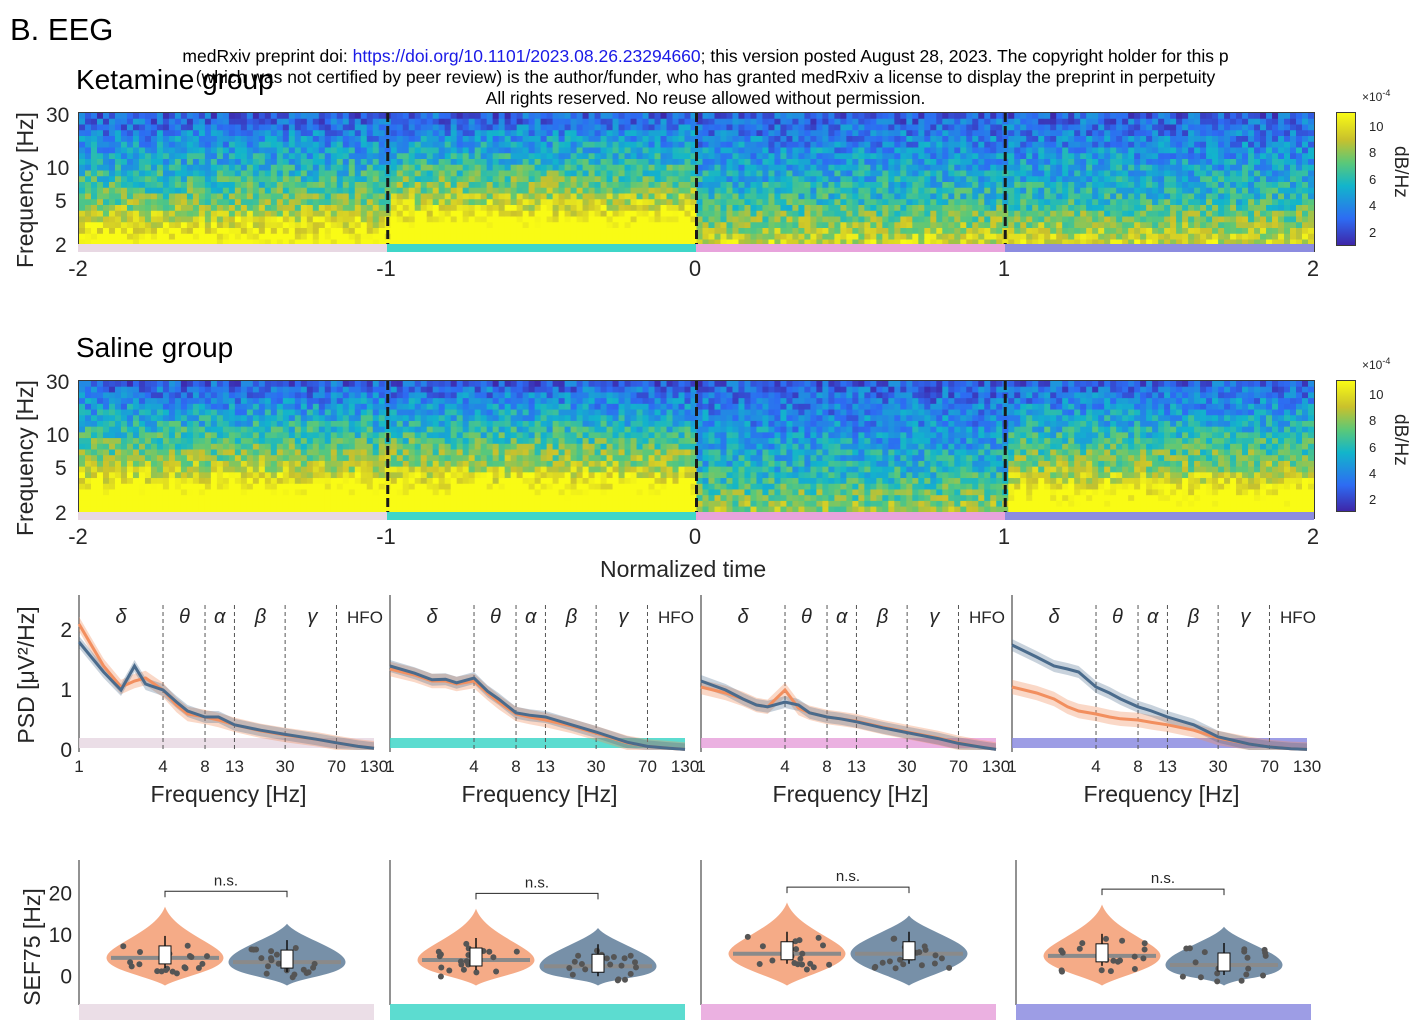  Describe the element at coordinates (1346, 446) in the screenshot. I see `colorbar-bottom` at that location.